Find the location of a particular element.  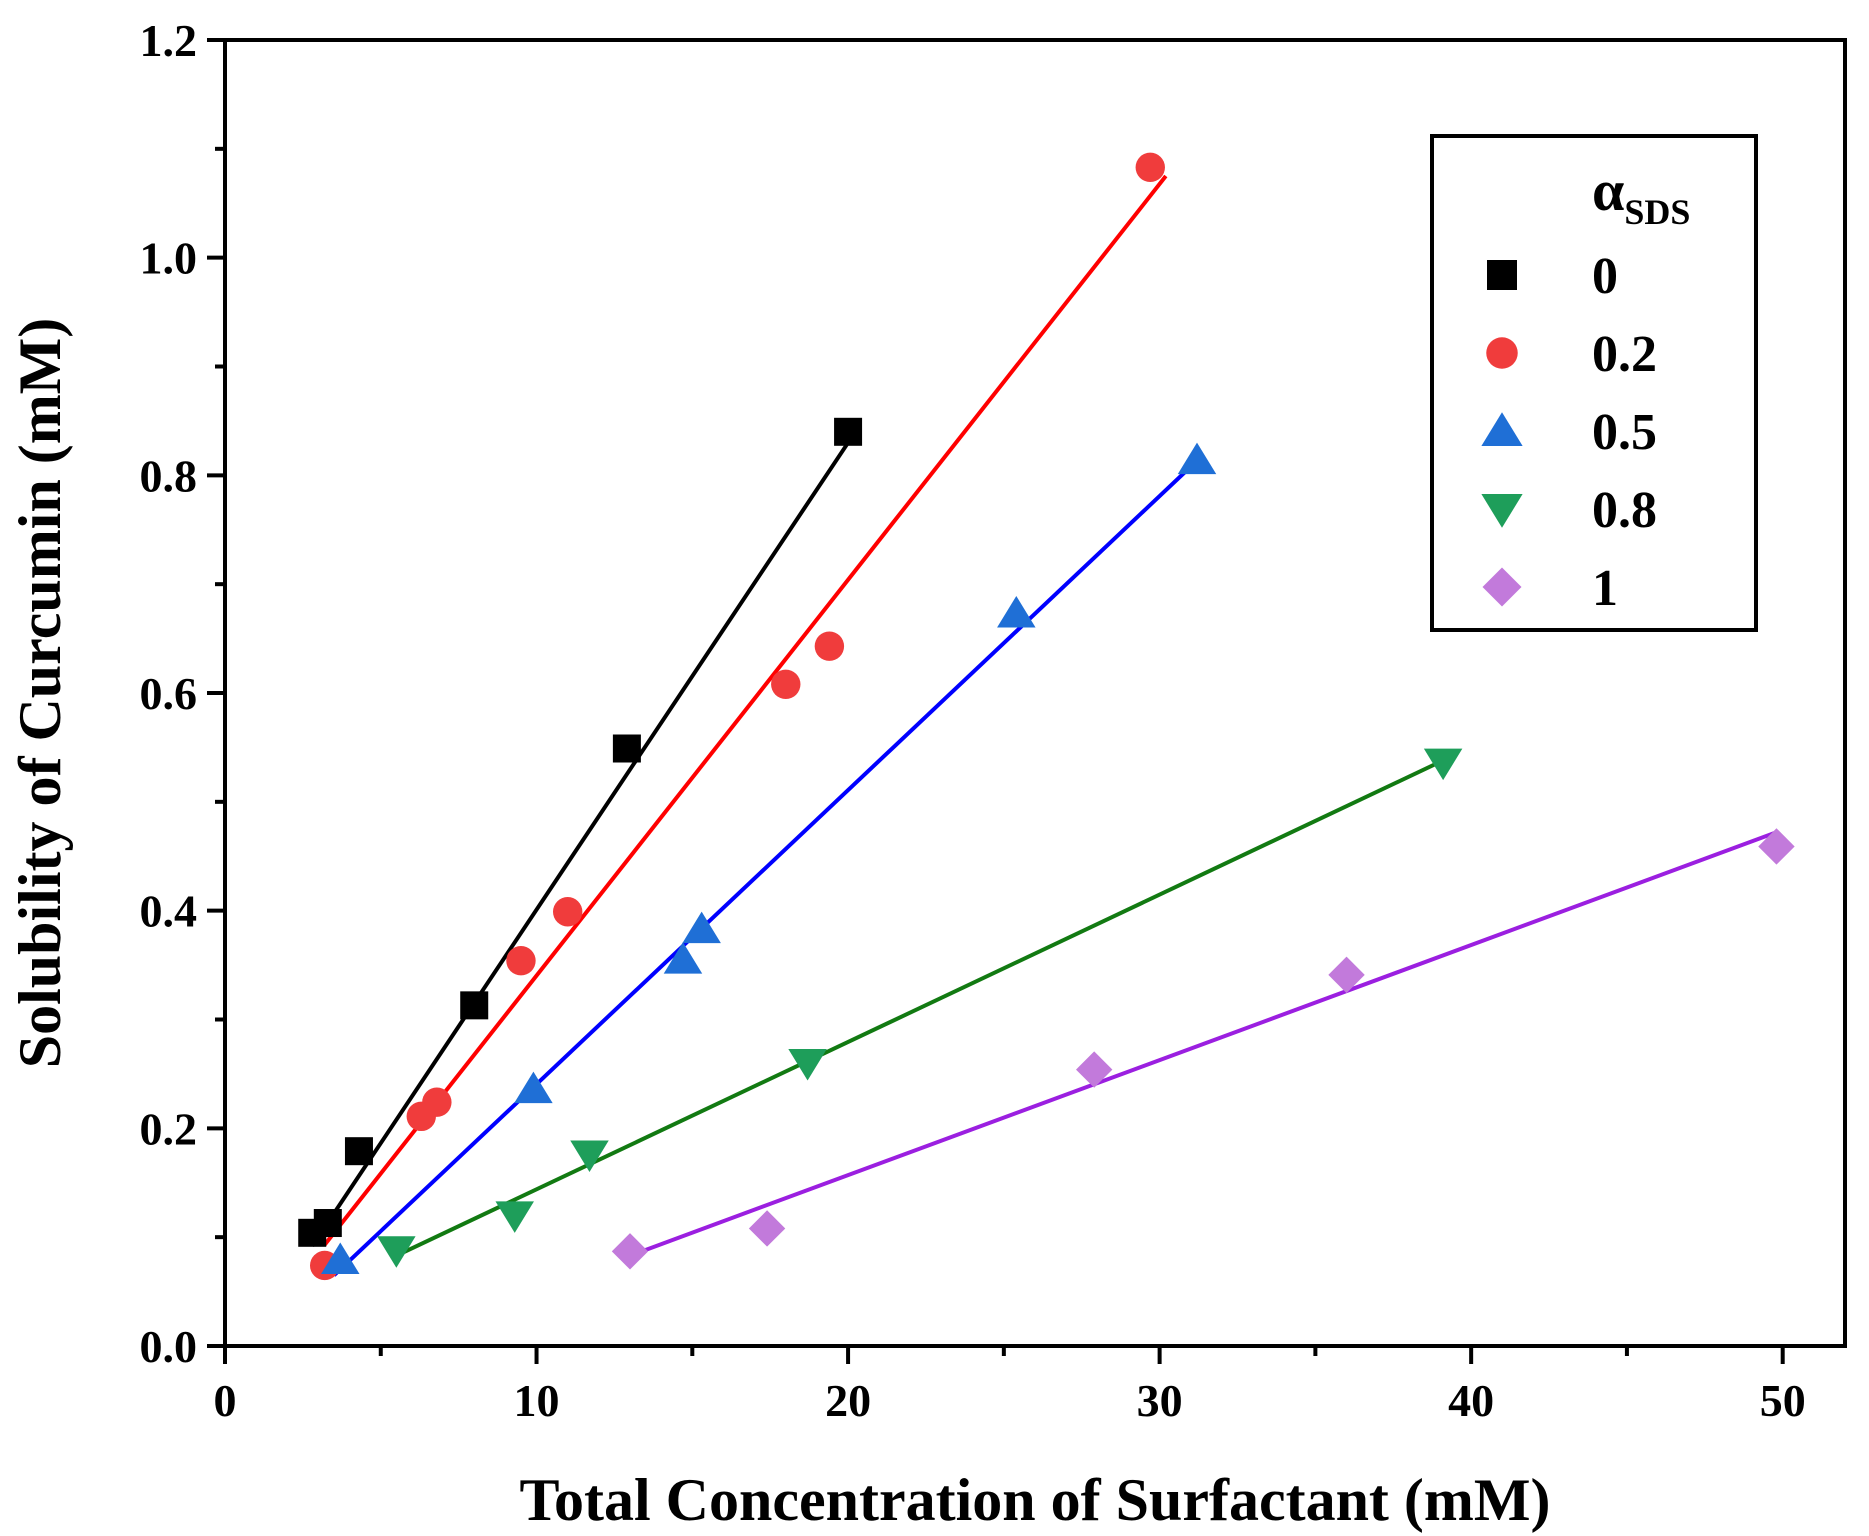

legend-title-sub: SDS is located at coordinates (1657, 212).